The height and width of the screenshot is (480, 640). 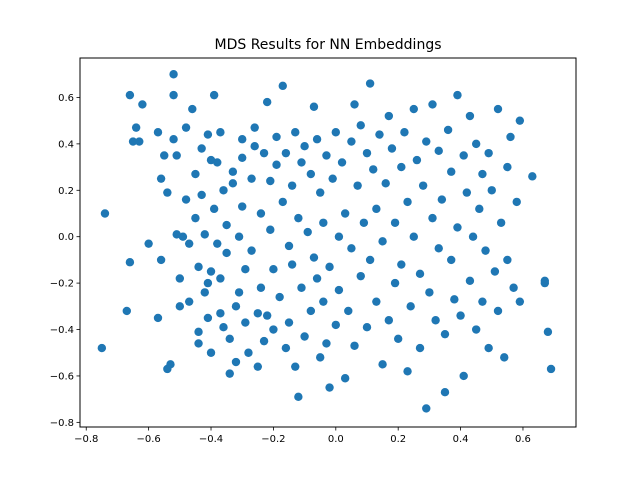 What do you see at coordinates (66, 237) in the screenshot?
I see `y-tick-label: 0.0` at bounding box center [66, 237].